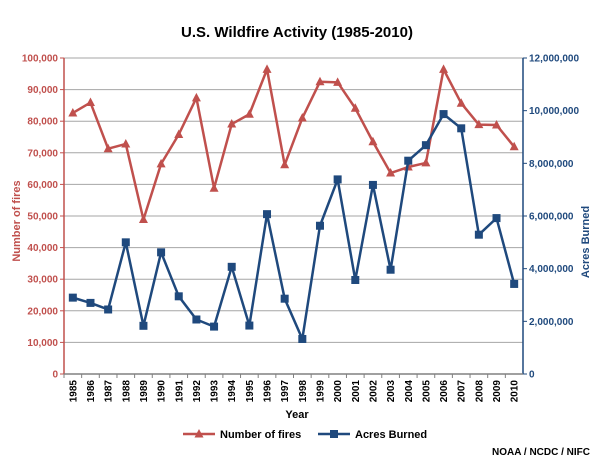 The image size is (600, 460). I want to click on x-tick-label: 2006, so click(444, 391).